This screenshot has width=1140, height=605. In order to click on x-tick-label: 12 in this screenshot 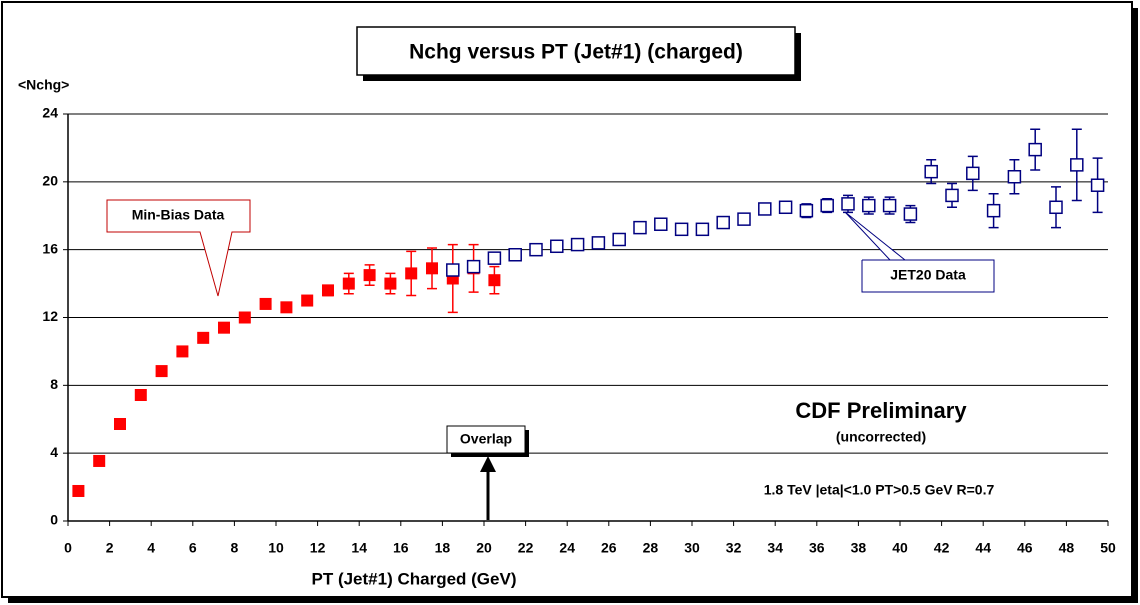, I will do `click(318, 548)`.